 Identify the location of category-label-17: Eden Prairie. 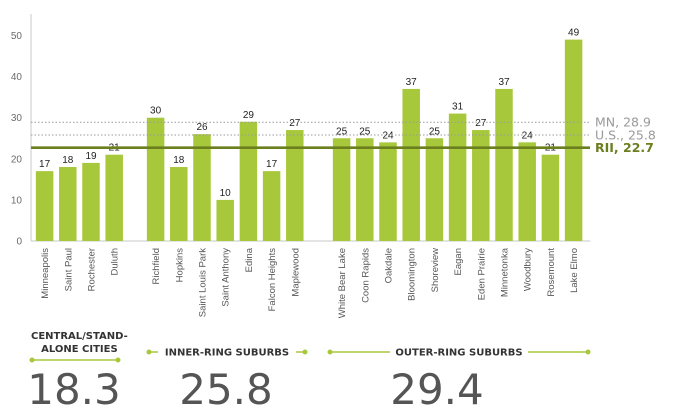
(481, 274).